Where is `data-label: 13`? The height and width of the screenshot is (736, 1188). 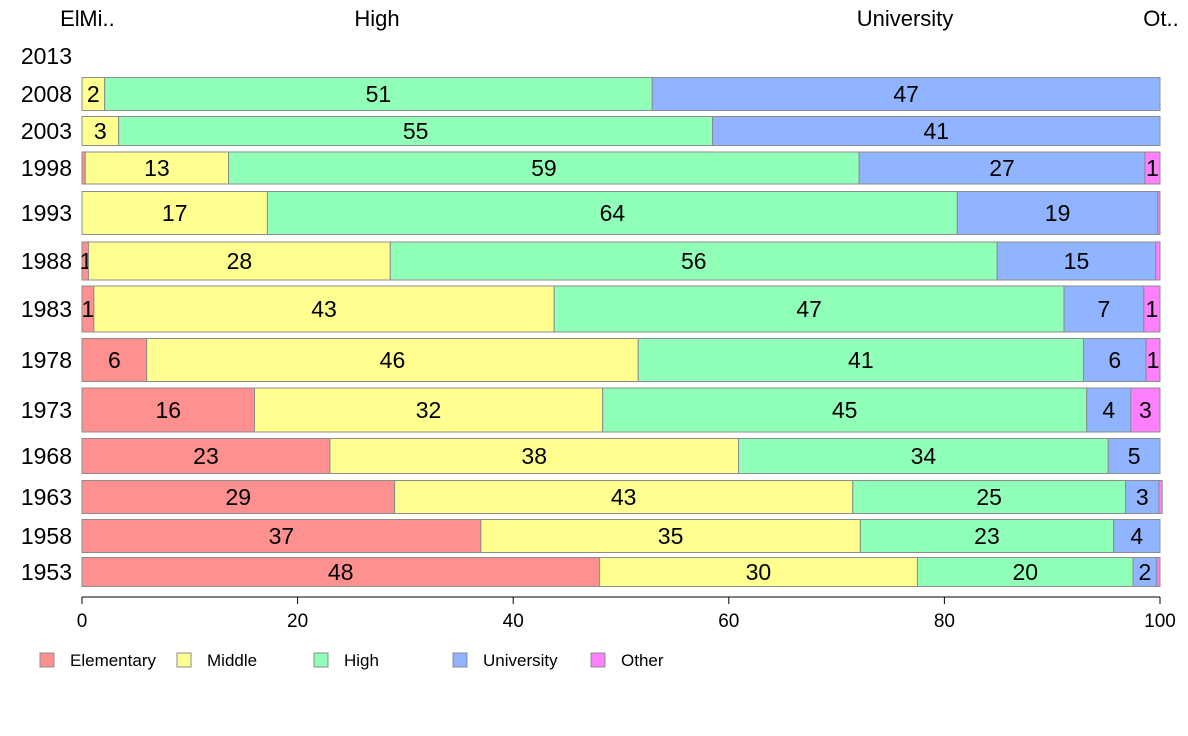
data-label: 13 is located at coordinates (157, 168).